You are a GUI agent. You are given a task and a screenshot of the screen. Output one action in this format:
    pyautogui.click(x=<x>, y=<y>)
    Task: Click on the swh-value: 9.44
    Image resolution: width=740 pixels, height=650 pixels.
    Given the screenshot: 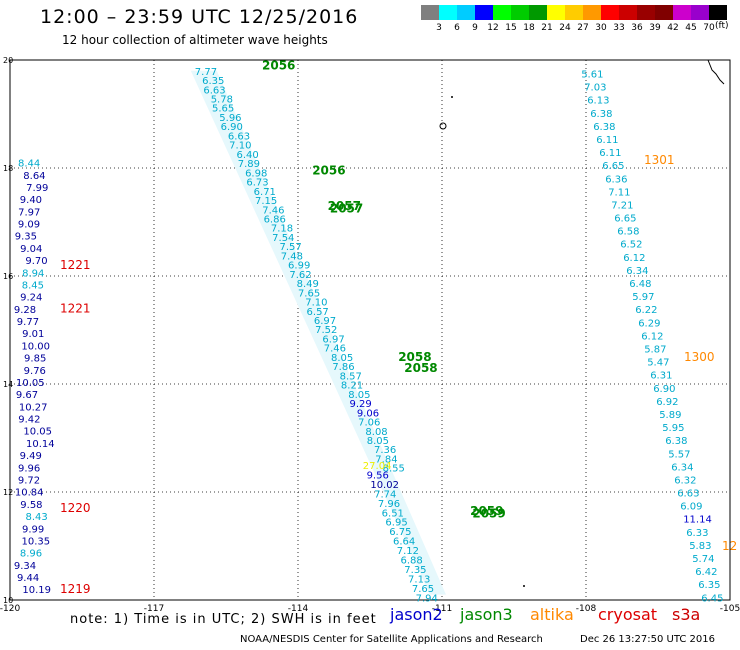 What is the action you would take?
    pyautogui.click(x=28, y=578)
    